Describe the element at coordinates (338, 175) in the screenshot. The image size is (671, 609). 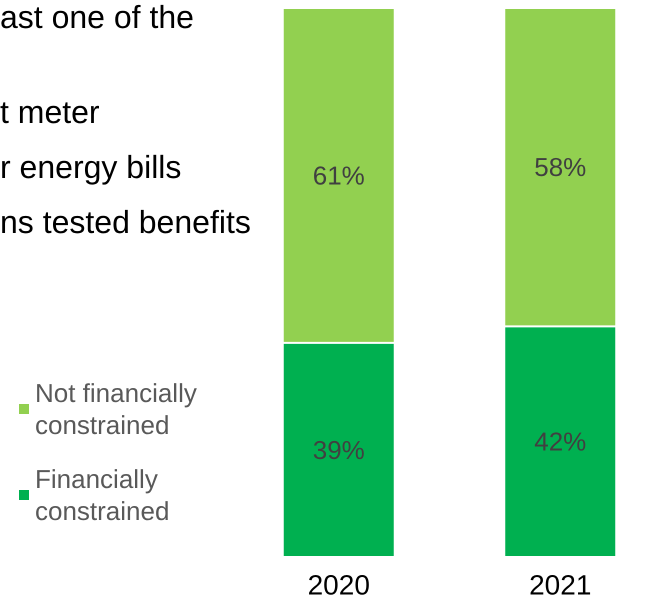
I see `data-label: 61%` at that location.